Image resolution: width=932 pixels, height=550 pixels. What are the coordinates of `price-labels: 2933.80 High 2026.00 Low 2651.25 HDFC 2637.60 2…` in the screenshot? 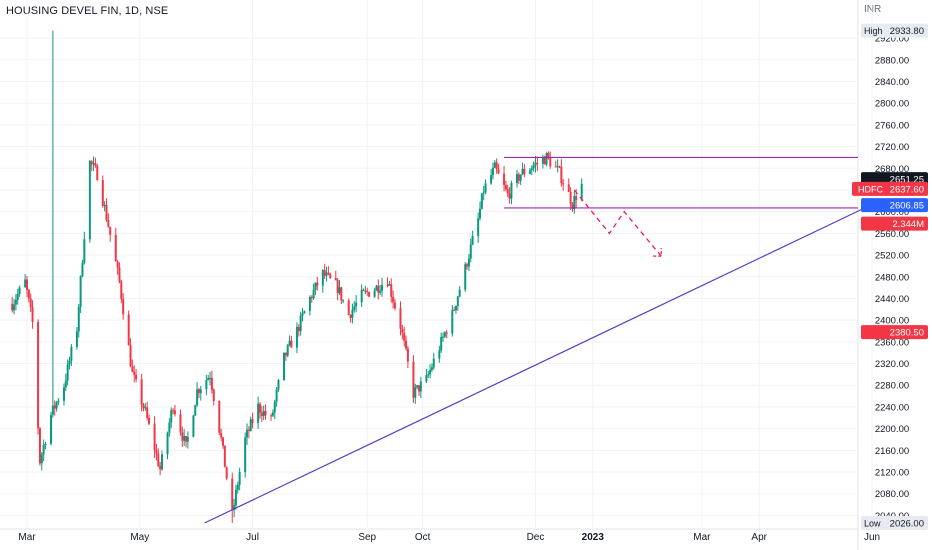 It's located at (890, 276).